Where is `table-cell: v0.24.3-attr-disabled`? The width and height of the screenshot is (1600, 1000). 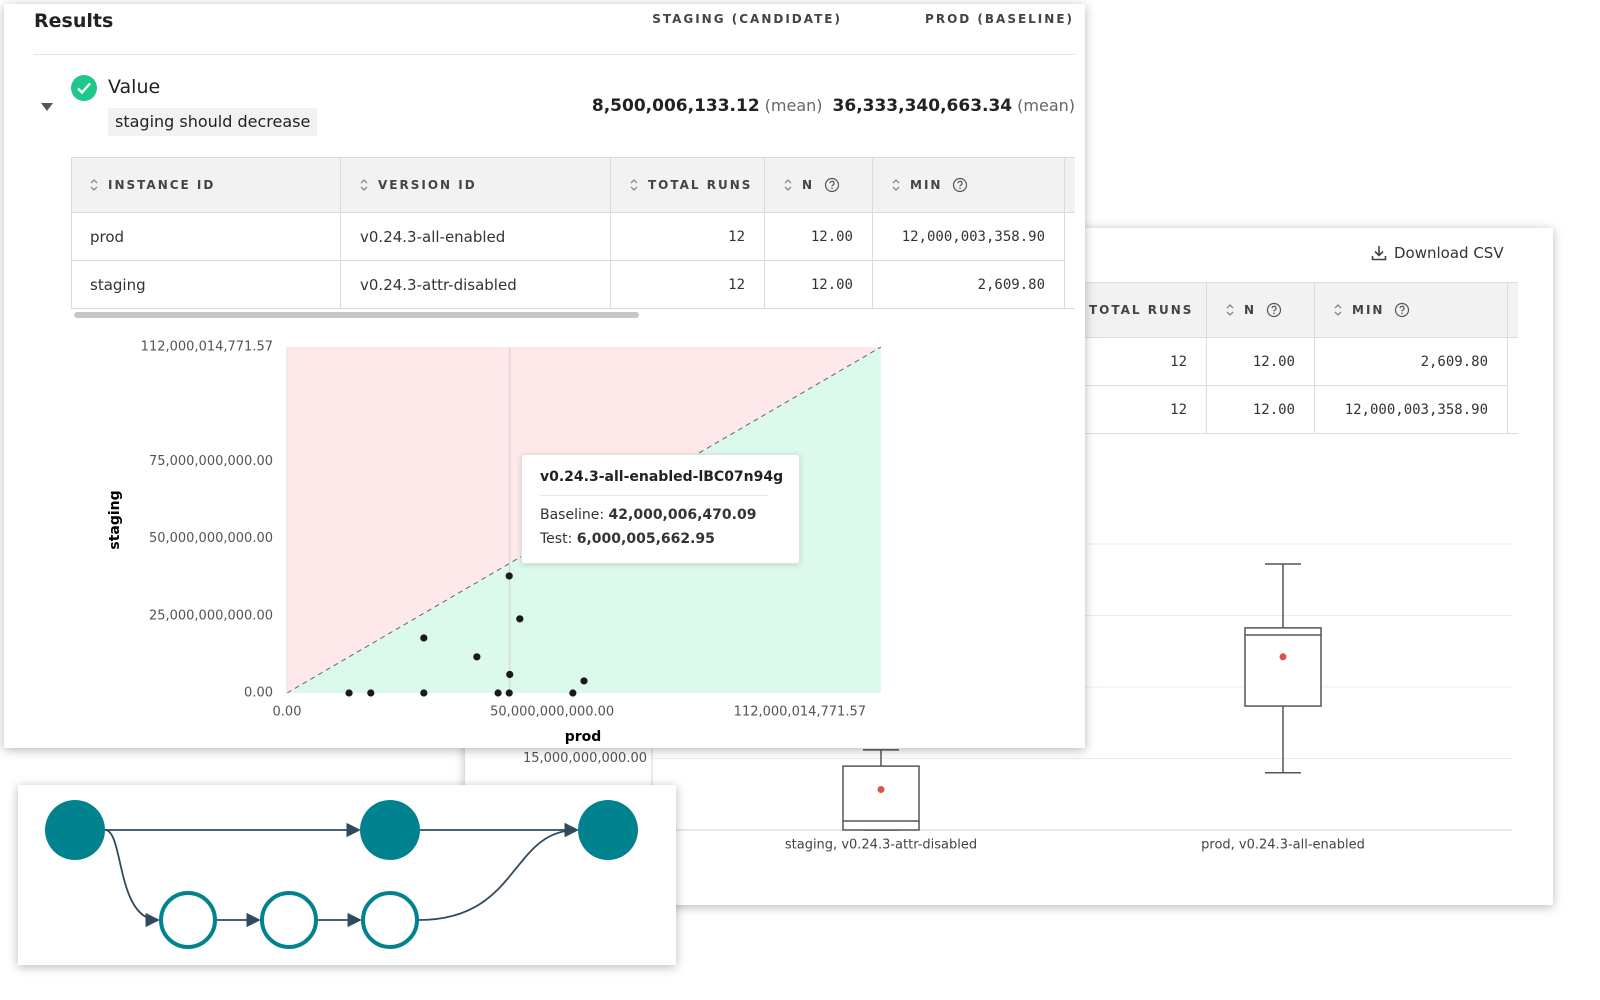
table-cell: v0.24.3-attr-disabled is located at coordinates (476, 285).